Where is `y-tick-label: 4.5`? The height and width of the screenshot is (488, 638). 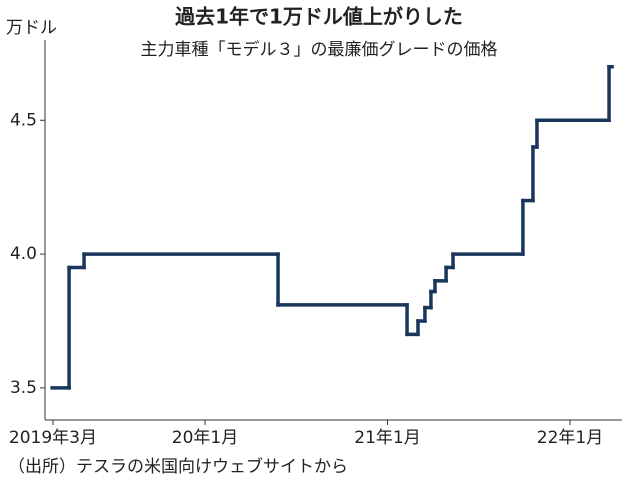 y-tick-label: 4.5 is located at coordinates (23, 120).